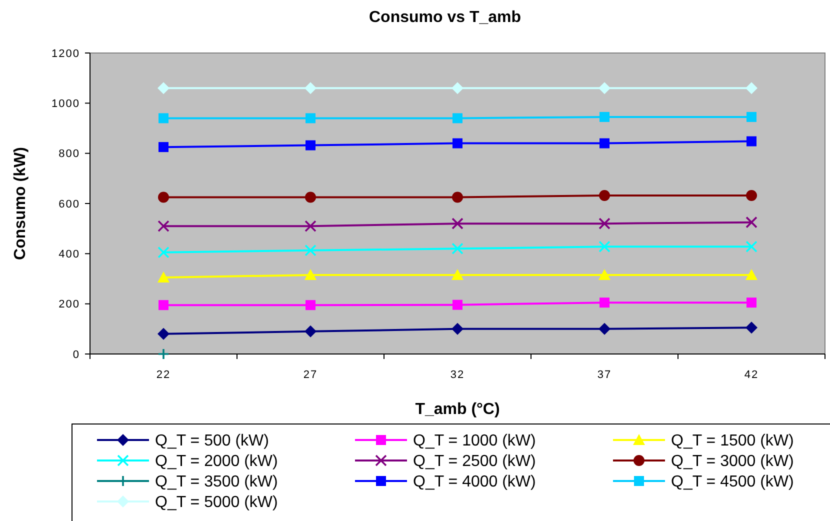 This screenshot has height=521, width=830. I want to click on y-tick-label: 600, so click(69, 204).